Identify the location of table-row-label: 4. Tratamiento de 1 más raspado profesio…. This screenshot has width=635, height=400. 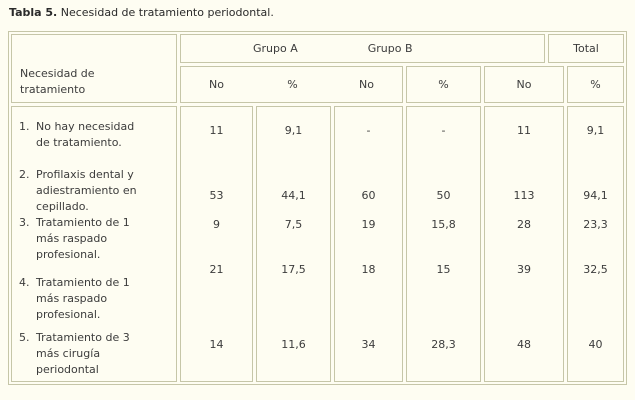
(96, 299).